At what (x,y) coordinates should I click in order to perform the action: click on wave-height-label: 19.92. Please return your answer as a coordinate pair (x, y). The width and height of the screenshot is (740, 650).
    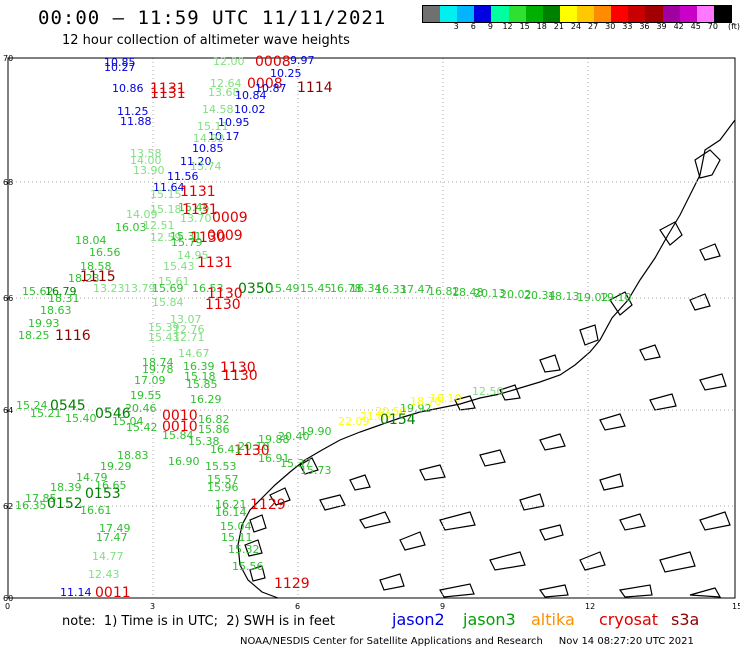
    Looking at the image, I should click on (416, 408).